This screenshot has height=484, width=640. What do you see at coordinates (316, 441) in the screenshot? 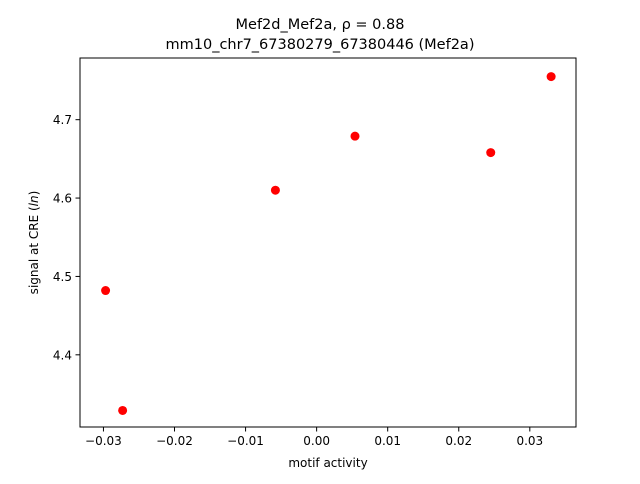
I see `x-tick-label: 0.00` at bounding box center [316, 441].